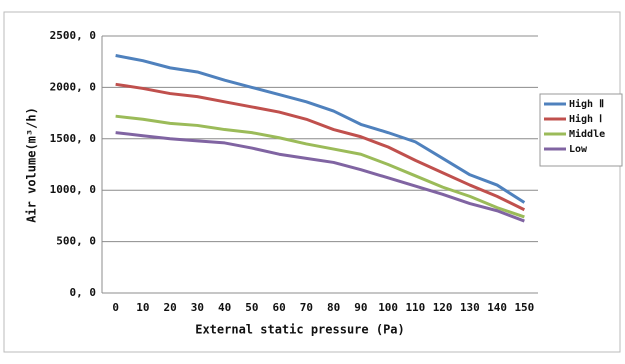 The image size is (625, 364). What do you see at coordinates (306, 307) in the screenshot?
I see `x-tick-label: 70` at bounding box center [306, 307].